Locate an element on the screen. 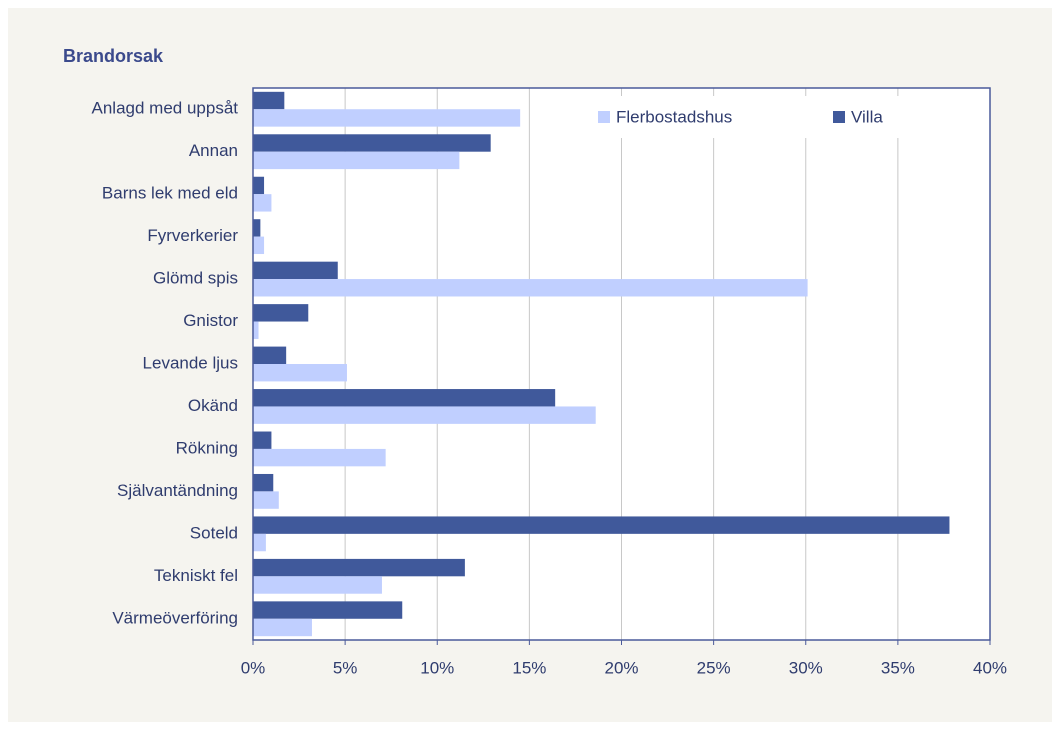 The width and height of the screenshot is (1060, 733). y-tick-label: Värmeöverföring is located at coordinates (175, 617).